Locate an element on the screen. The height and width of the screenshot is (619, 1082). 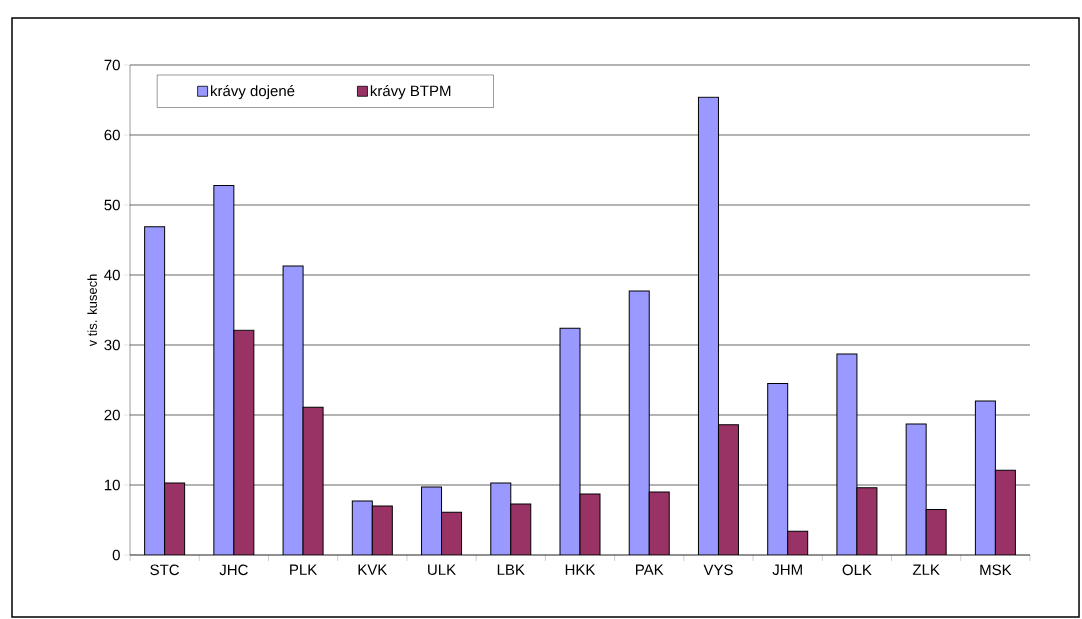
y-axis-title: v tis. kusech is located at coordinates (92, 310).